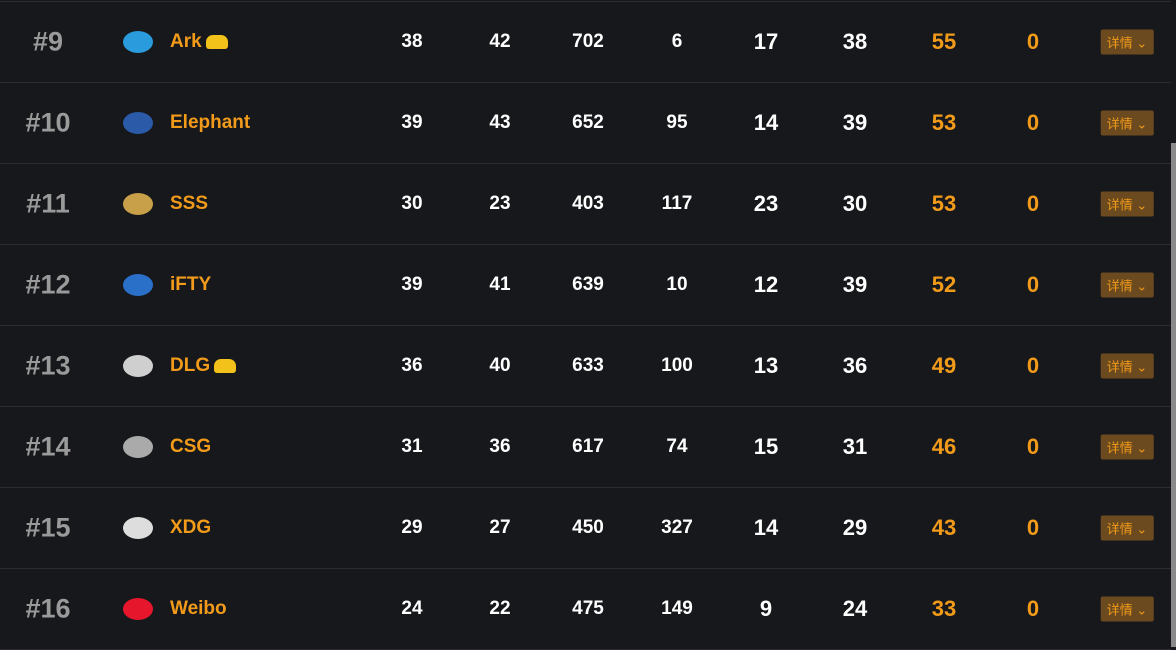 This screenshot has width=1176, height=650. Describe the element at coordinates (190, 447) in the screenshot. I see `team-name: CSG` at that location.